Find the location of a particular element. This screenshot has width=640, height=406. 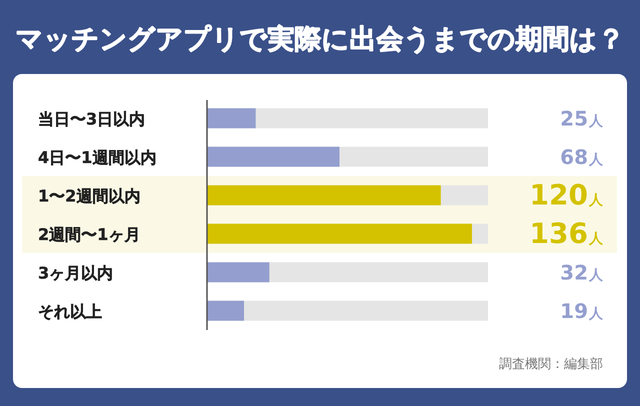

data-label: 136人 is located at coordinates (567, 233).